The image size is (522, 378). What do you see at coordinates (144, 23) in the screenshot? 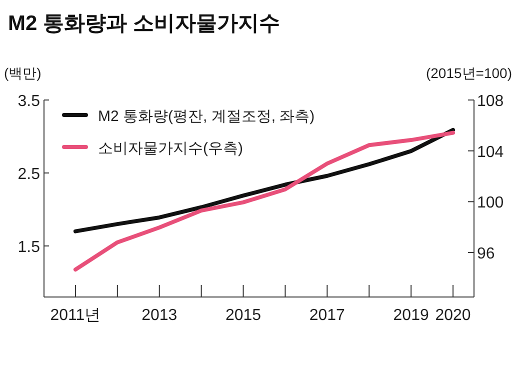
I see `chart-title: M2 통화량과 소비자물가지수` at bounding box center [144, 23].